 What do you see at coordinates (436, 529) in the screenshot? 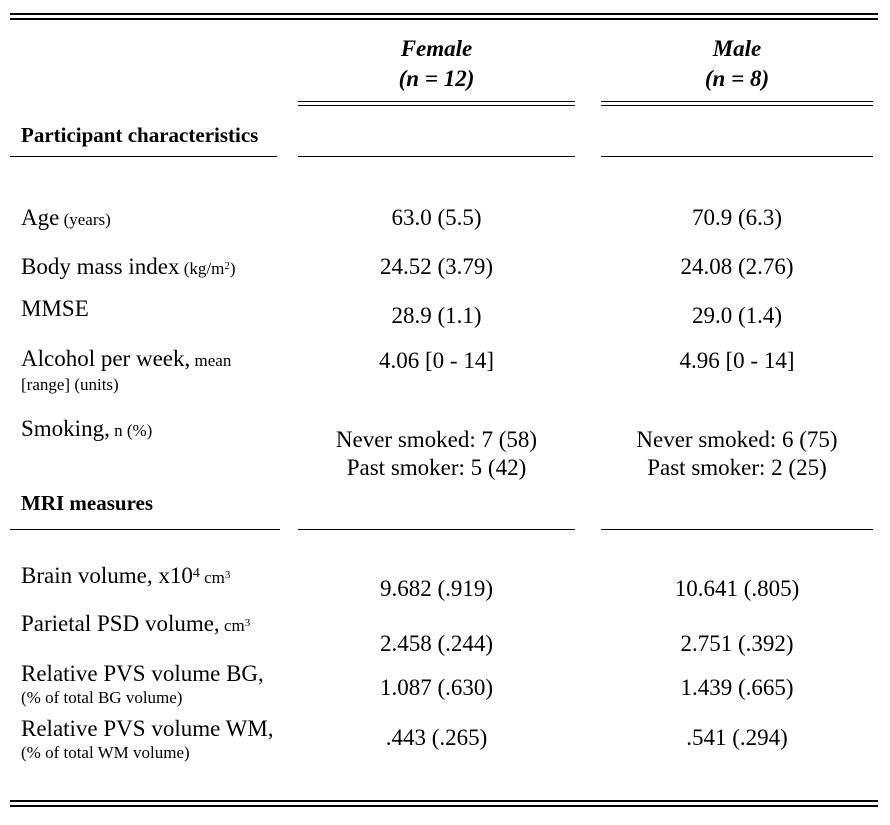
I see `mri-underline-female` at bounding box center [436, 529].